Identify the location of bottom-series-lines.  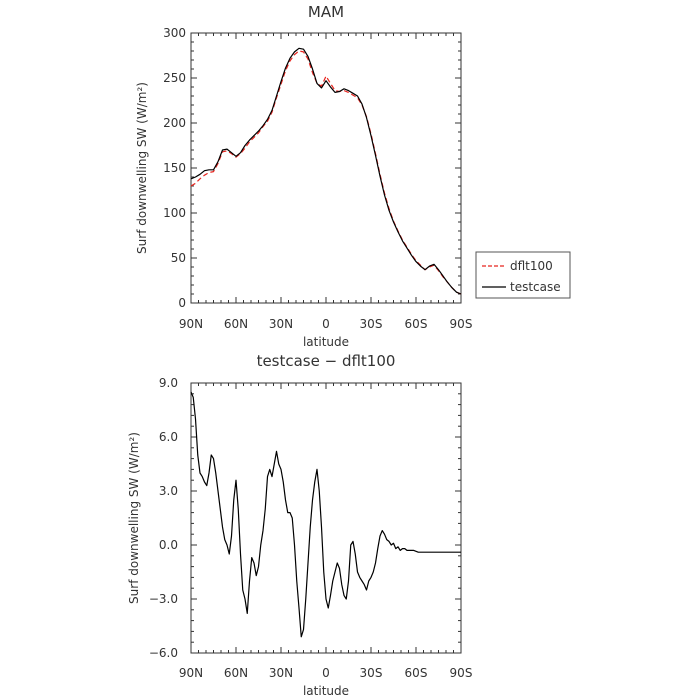
(325, 514).